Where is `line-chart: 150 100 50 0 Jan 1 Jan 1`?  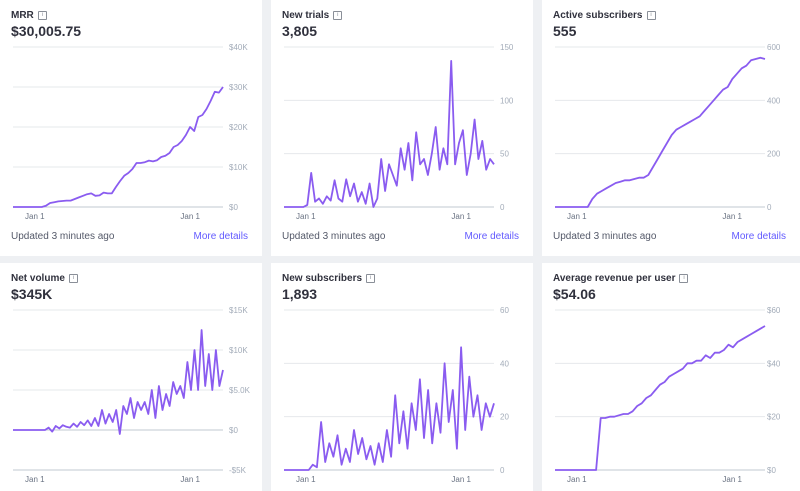
line-chart: 150 100 50 0 Jan 1 Jan 1 is located at coordinates (399, 132).